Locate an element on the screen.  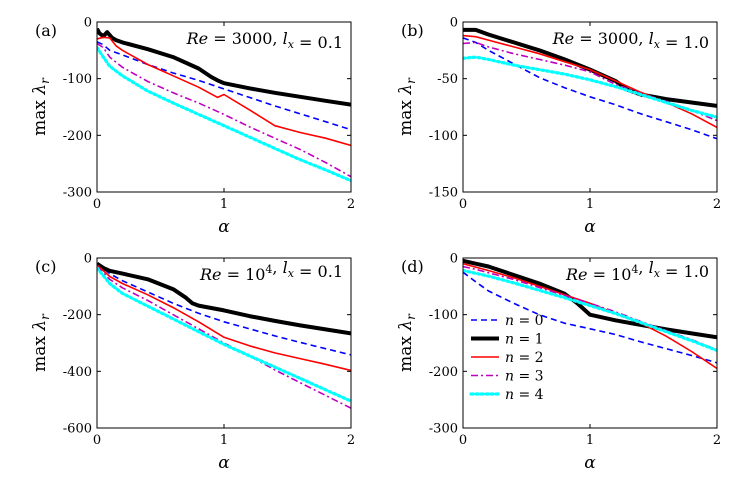
y-tick-label: -600 is located at coordinates (77, 429).